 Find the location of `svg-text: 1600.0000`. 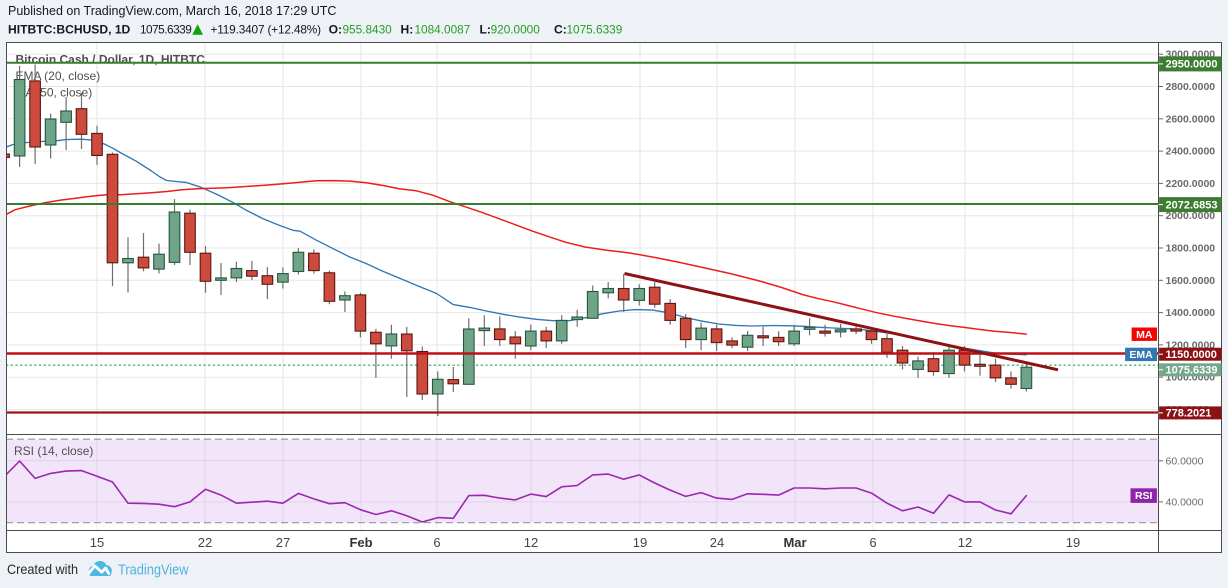

svg-text: 1600.0000 is located at coordinates (1191, 281).